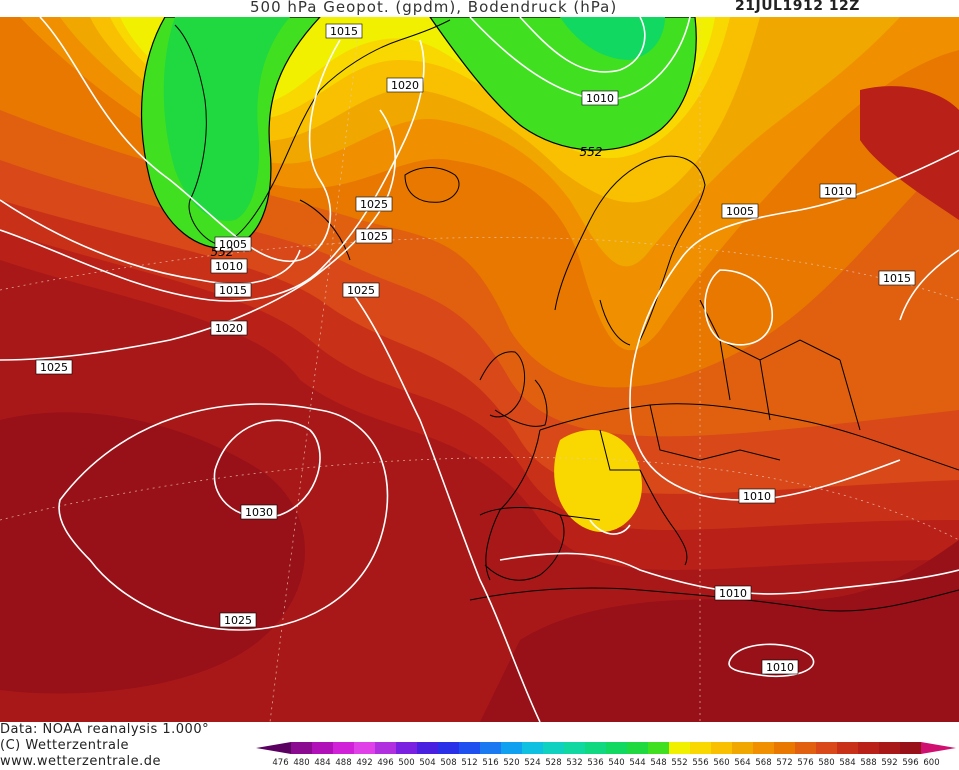 The height and width of the screenshot is (770, 959). Describe the element at coordinates (406, 763) in the screenshot. I see `legend-tick-label: 500` at that location.